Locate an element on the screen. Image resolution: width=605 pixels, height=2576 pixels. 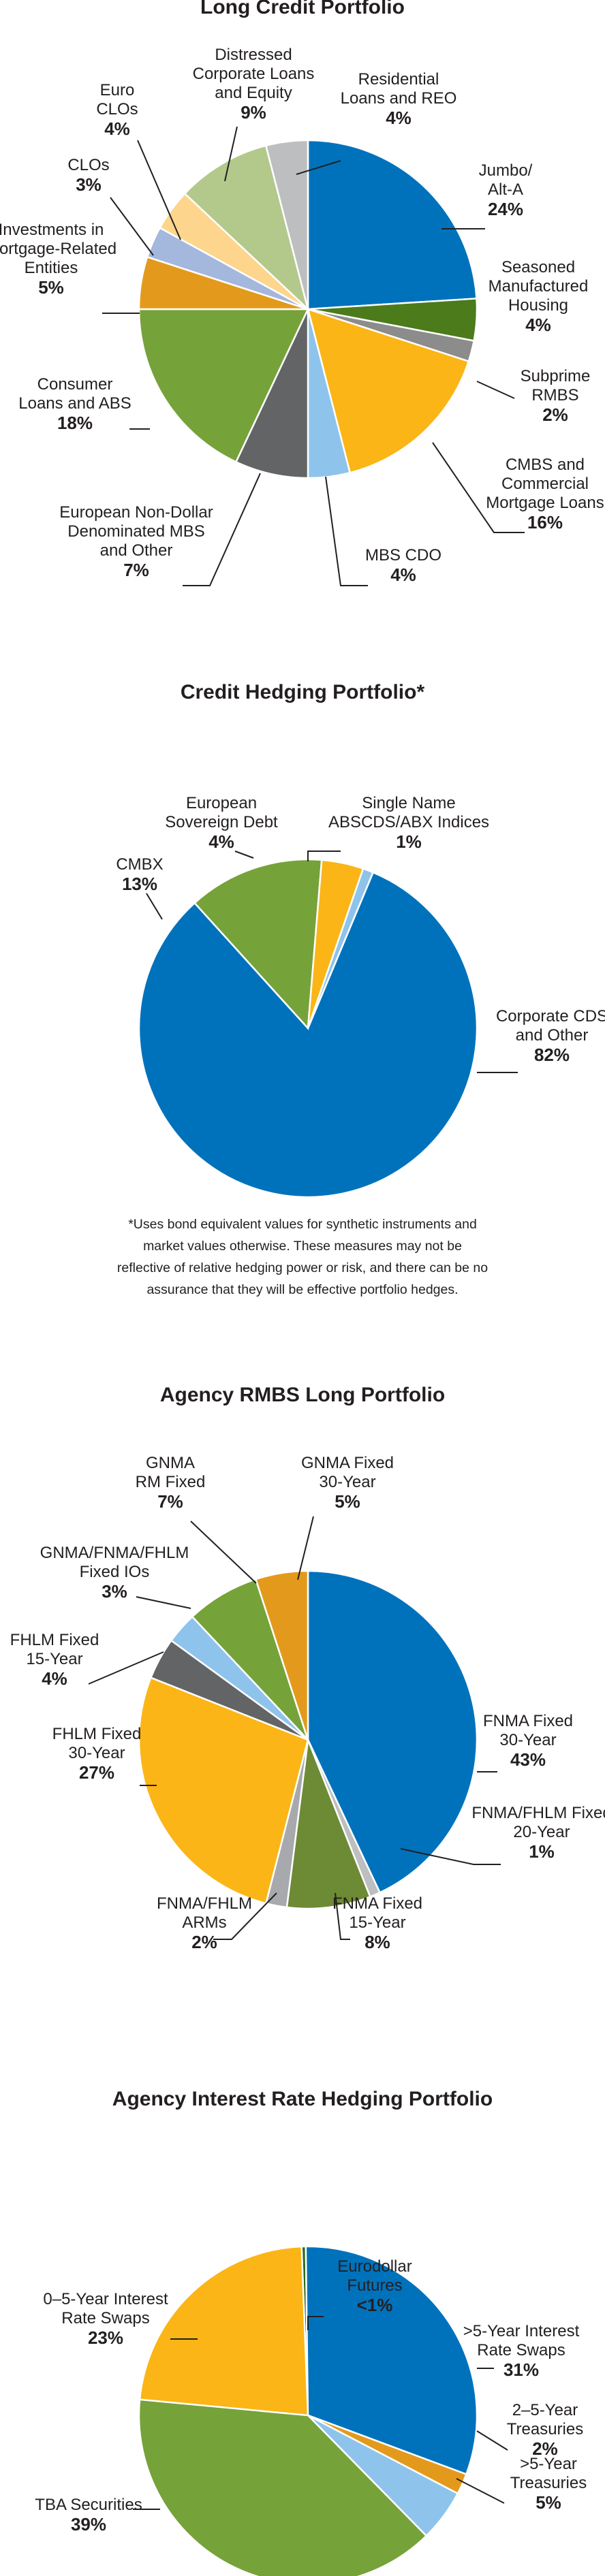
slice-label: >5-Year is located at coordinates (548, 2464).